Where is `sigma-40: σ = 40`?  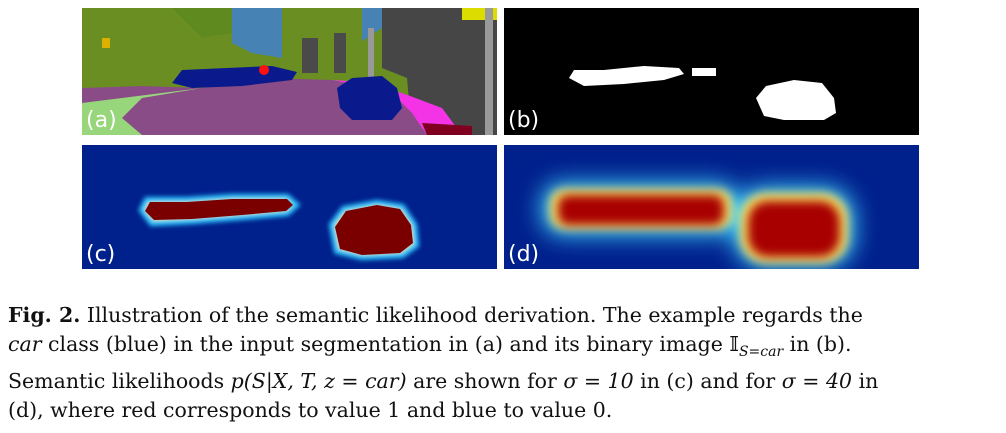
sigma-40: σ = 40 is located at coordinates (817, 381).